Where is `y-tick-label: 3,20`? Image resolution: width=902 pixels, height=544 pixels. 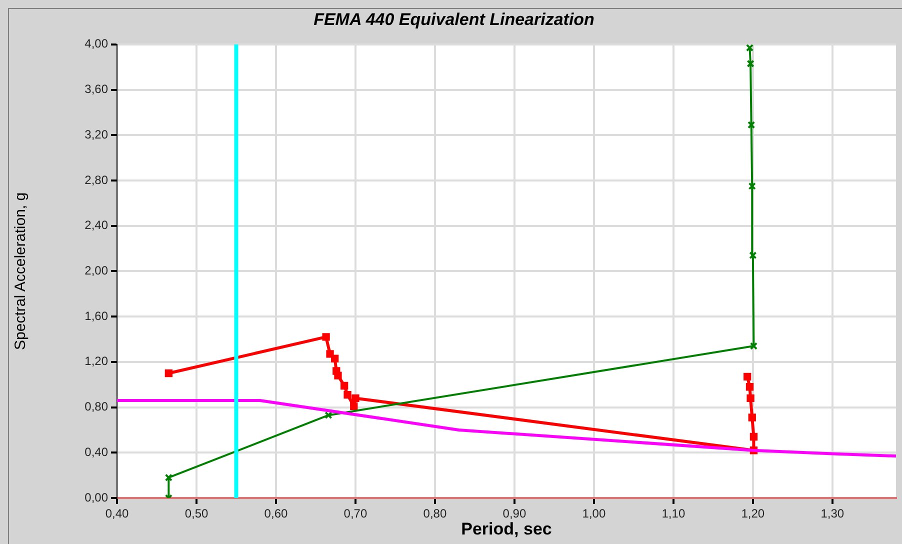
y-tick-label: 3,20 is located at coordinates (96, 134).